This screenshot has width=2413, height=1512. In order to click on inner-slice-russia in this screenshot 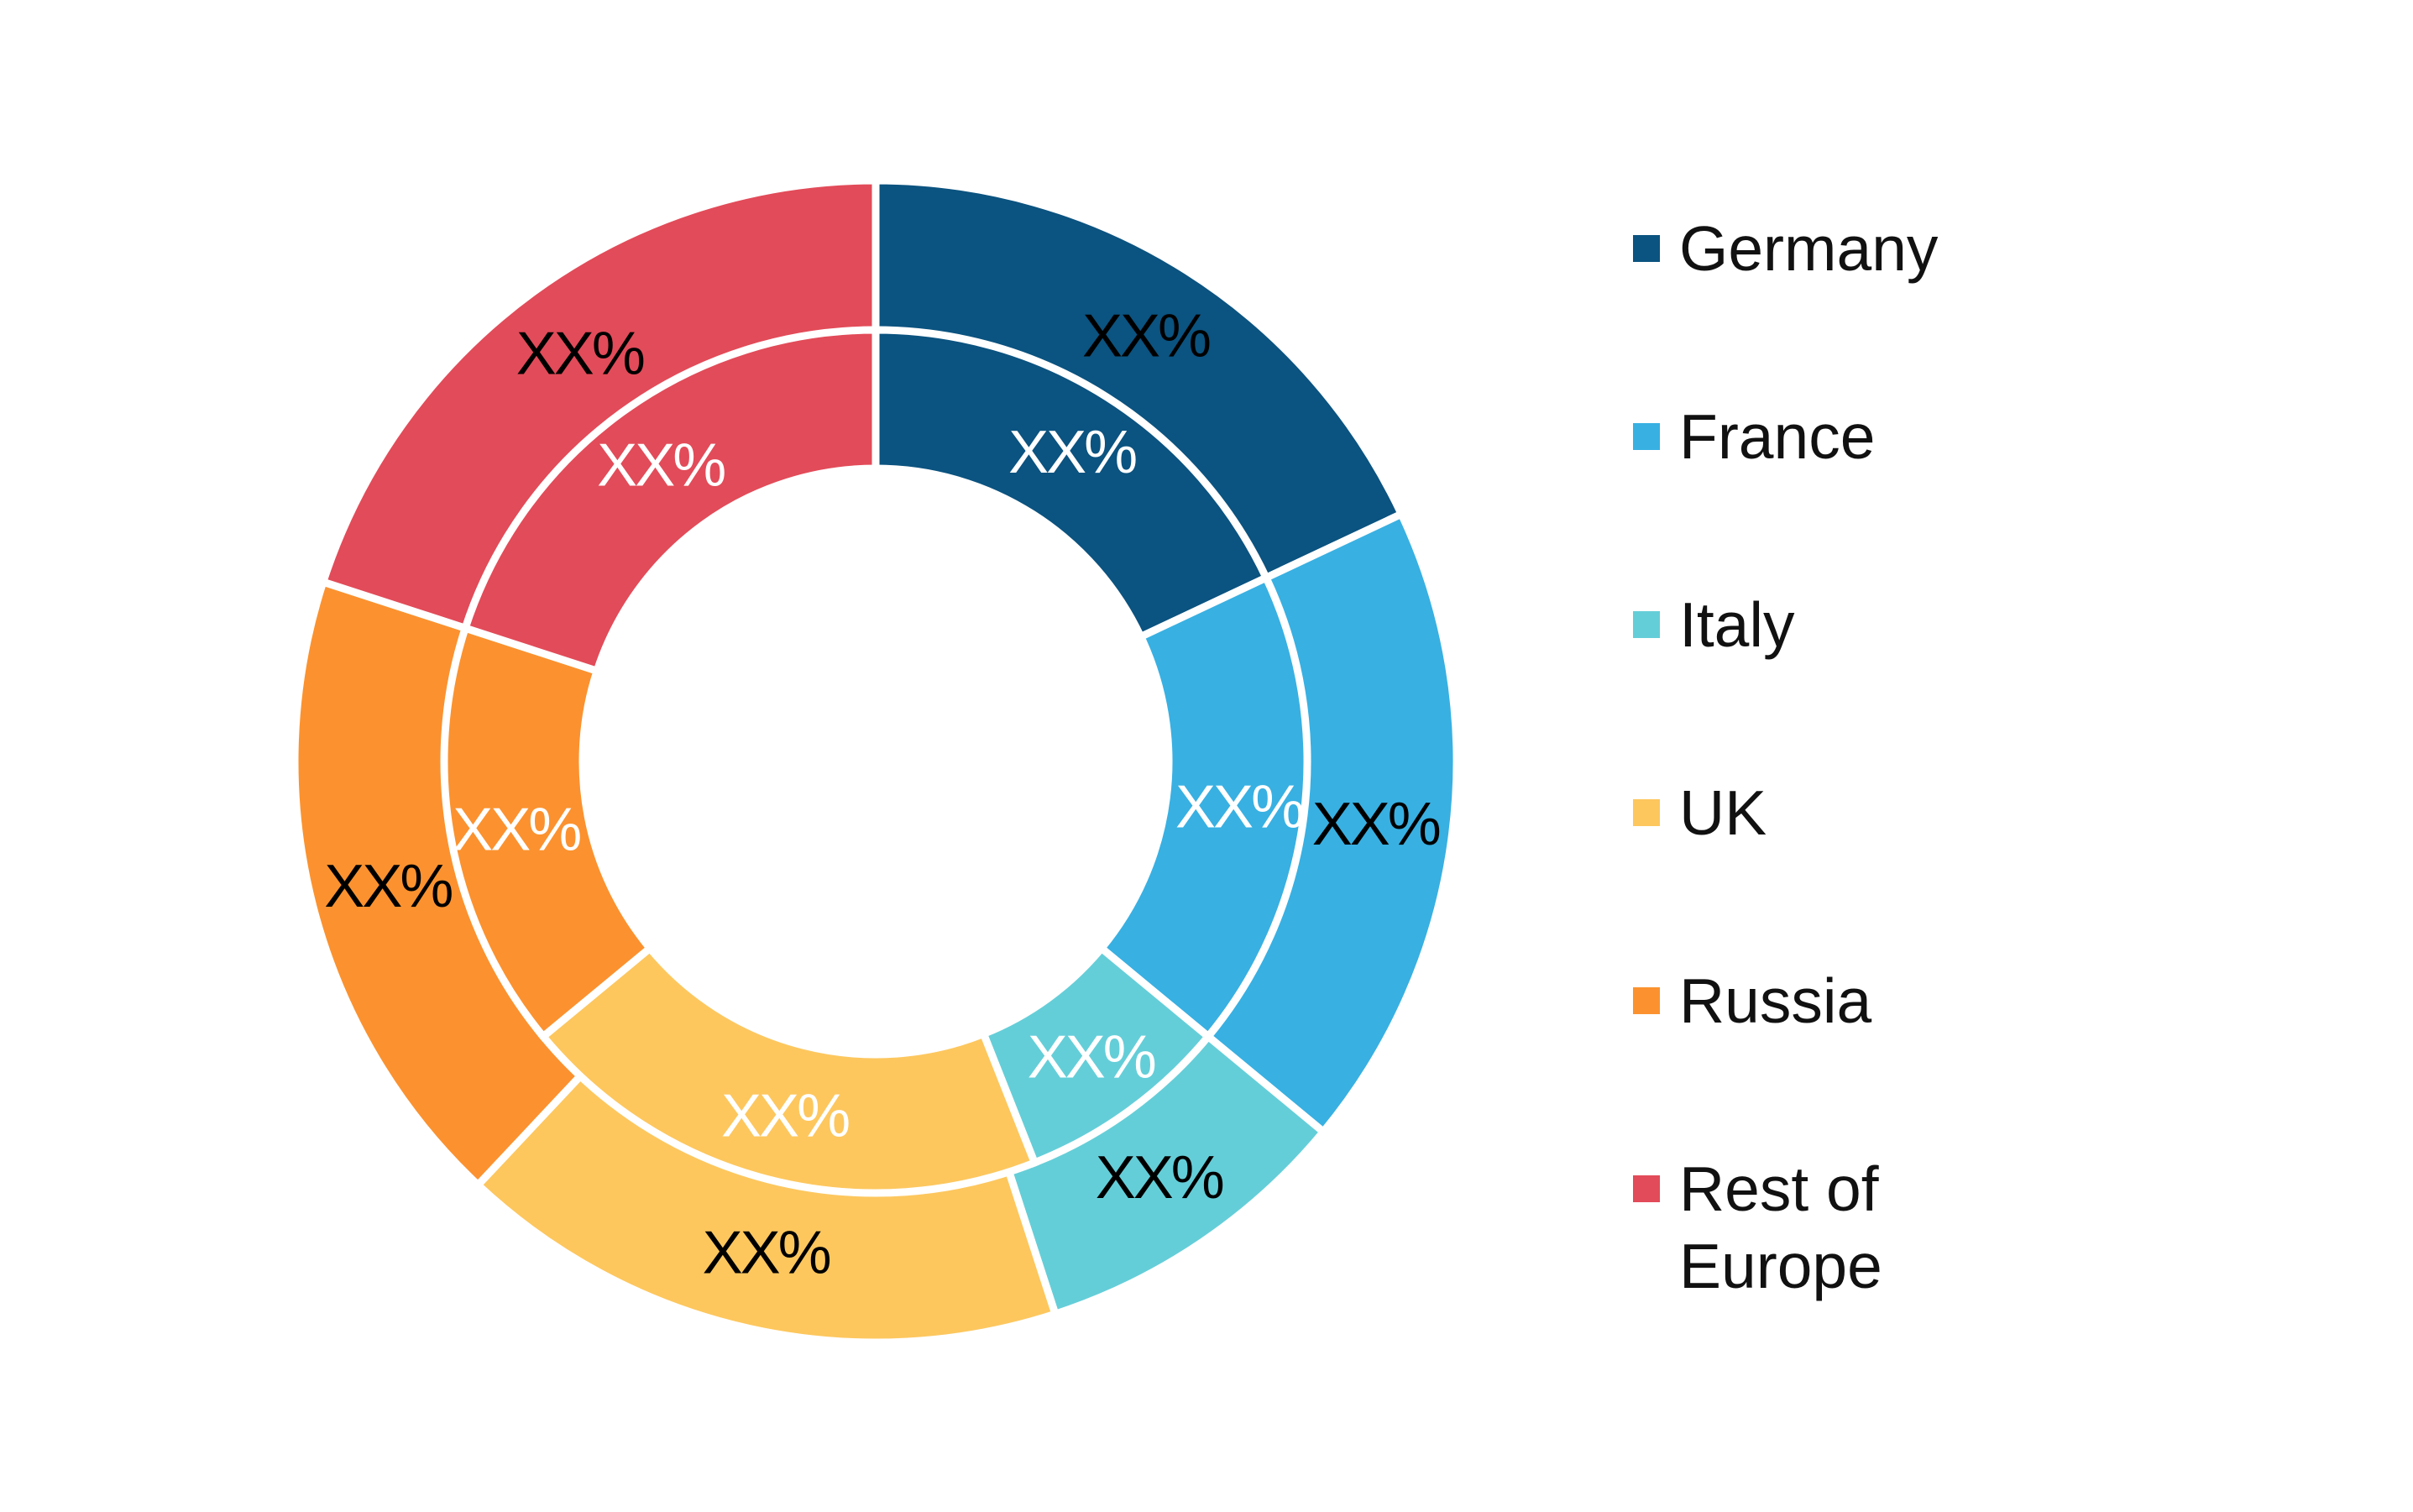, I will do `click(548, 832)`.